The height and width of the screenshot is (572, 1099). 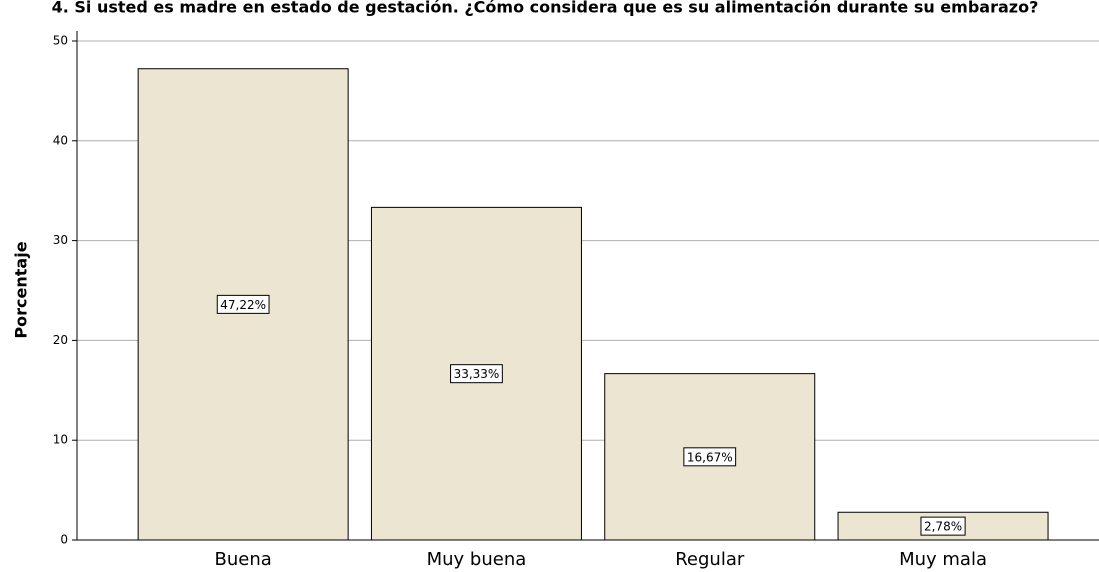 I want to click on x-tick-label: Regular, so click(x=710, y=559).